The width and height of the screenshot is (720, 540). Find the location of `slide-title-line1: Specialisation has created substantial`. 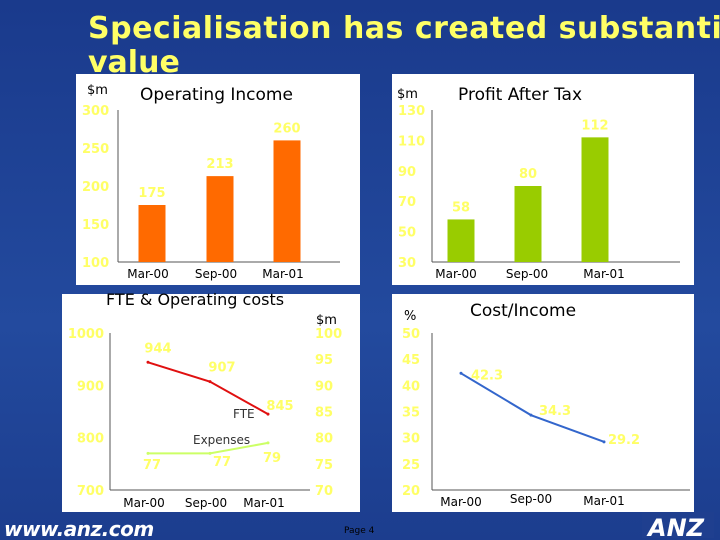

slide-title-line1: Specialisation has created substantial is located at coordinates (404, 28).